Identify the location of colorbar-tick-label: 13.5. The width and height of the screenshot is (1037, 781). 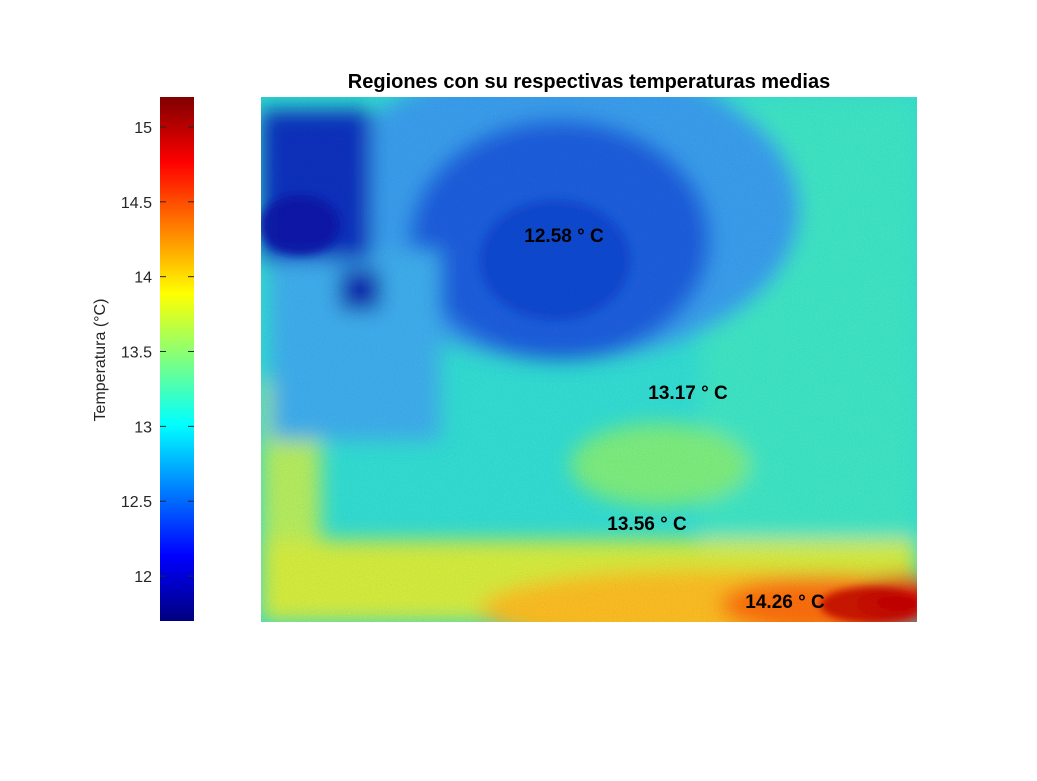
(136, 353).